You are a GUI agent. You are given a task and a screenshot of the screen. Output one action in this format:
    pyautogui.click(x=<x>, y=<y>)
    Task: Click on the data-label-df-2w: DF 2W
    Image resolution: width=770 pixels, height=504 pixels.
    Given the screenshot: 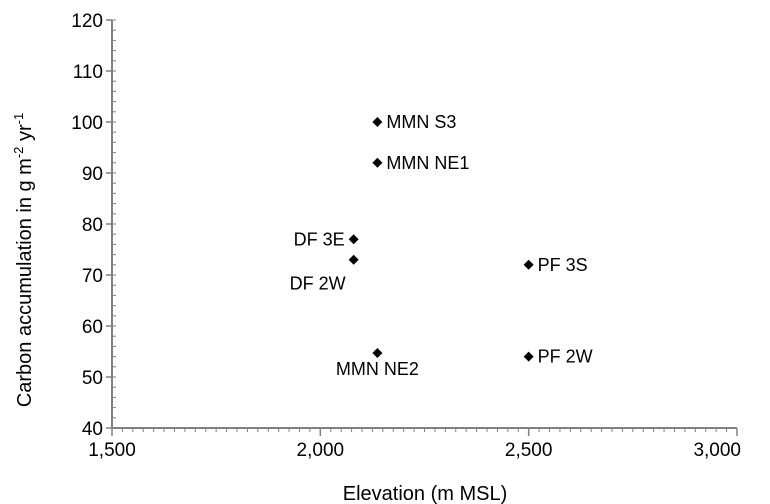 What is the action you would take?
    pyautogui.click(x=318, y=284)
    